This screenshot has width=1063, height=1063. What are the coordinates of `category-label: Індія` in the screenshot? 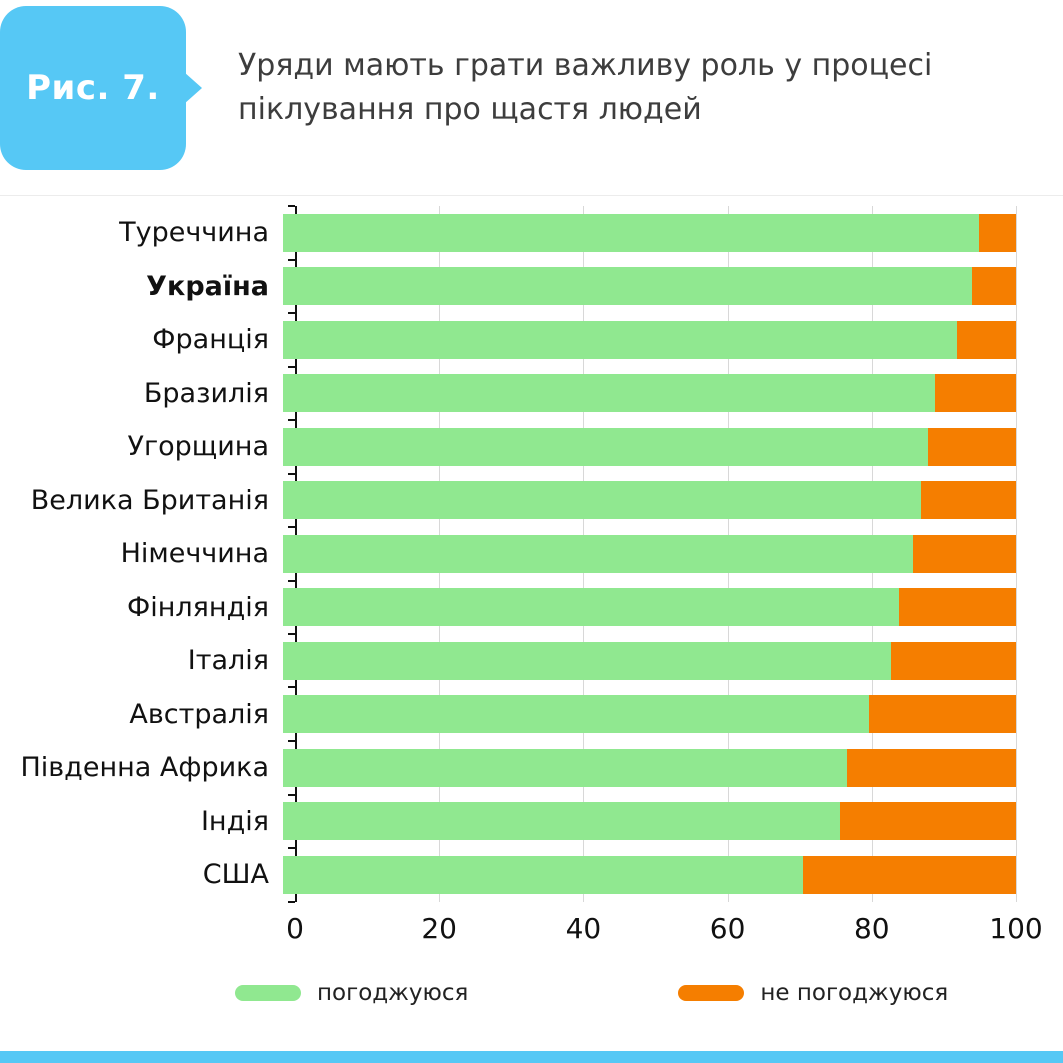 It's located at (234, 821).